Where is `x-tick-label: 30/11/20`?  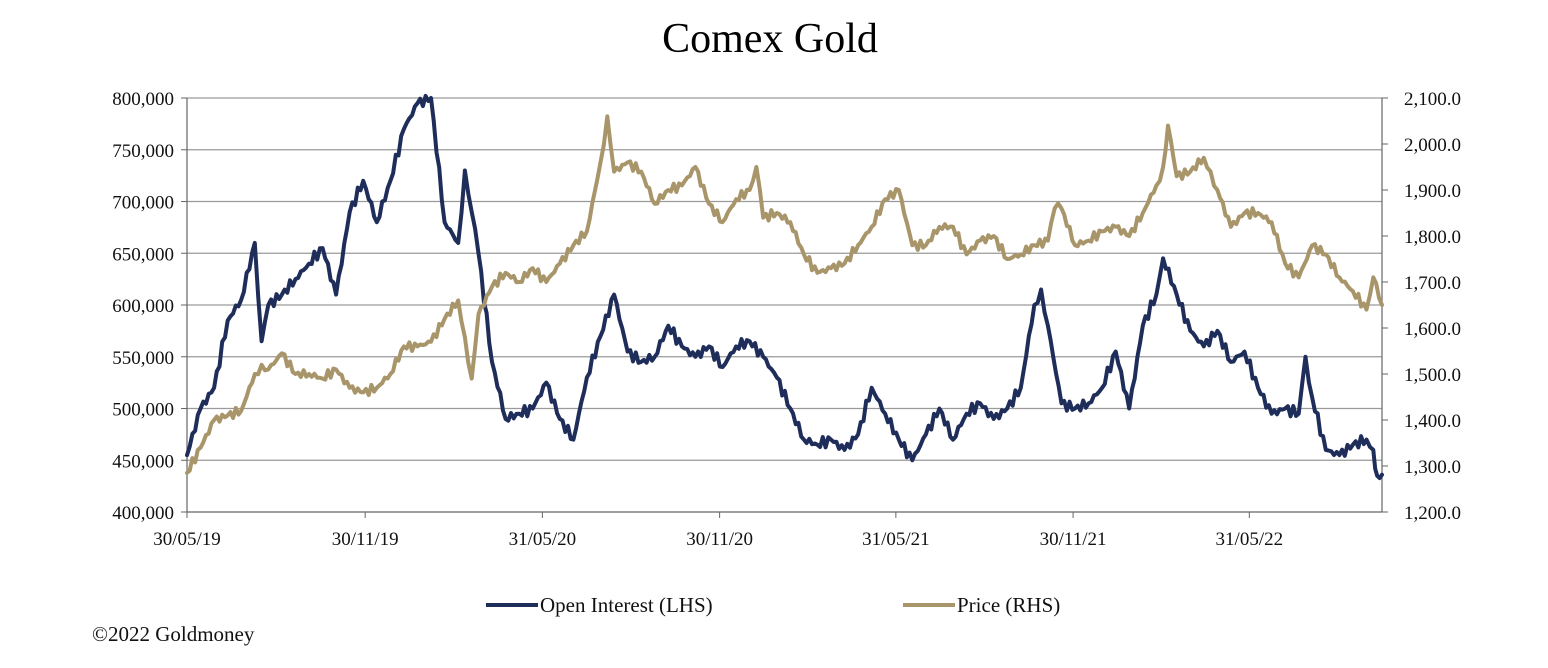 x-tick-label: 30/11/20 is located at coordinates (719, 539).